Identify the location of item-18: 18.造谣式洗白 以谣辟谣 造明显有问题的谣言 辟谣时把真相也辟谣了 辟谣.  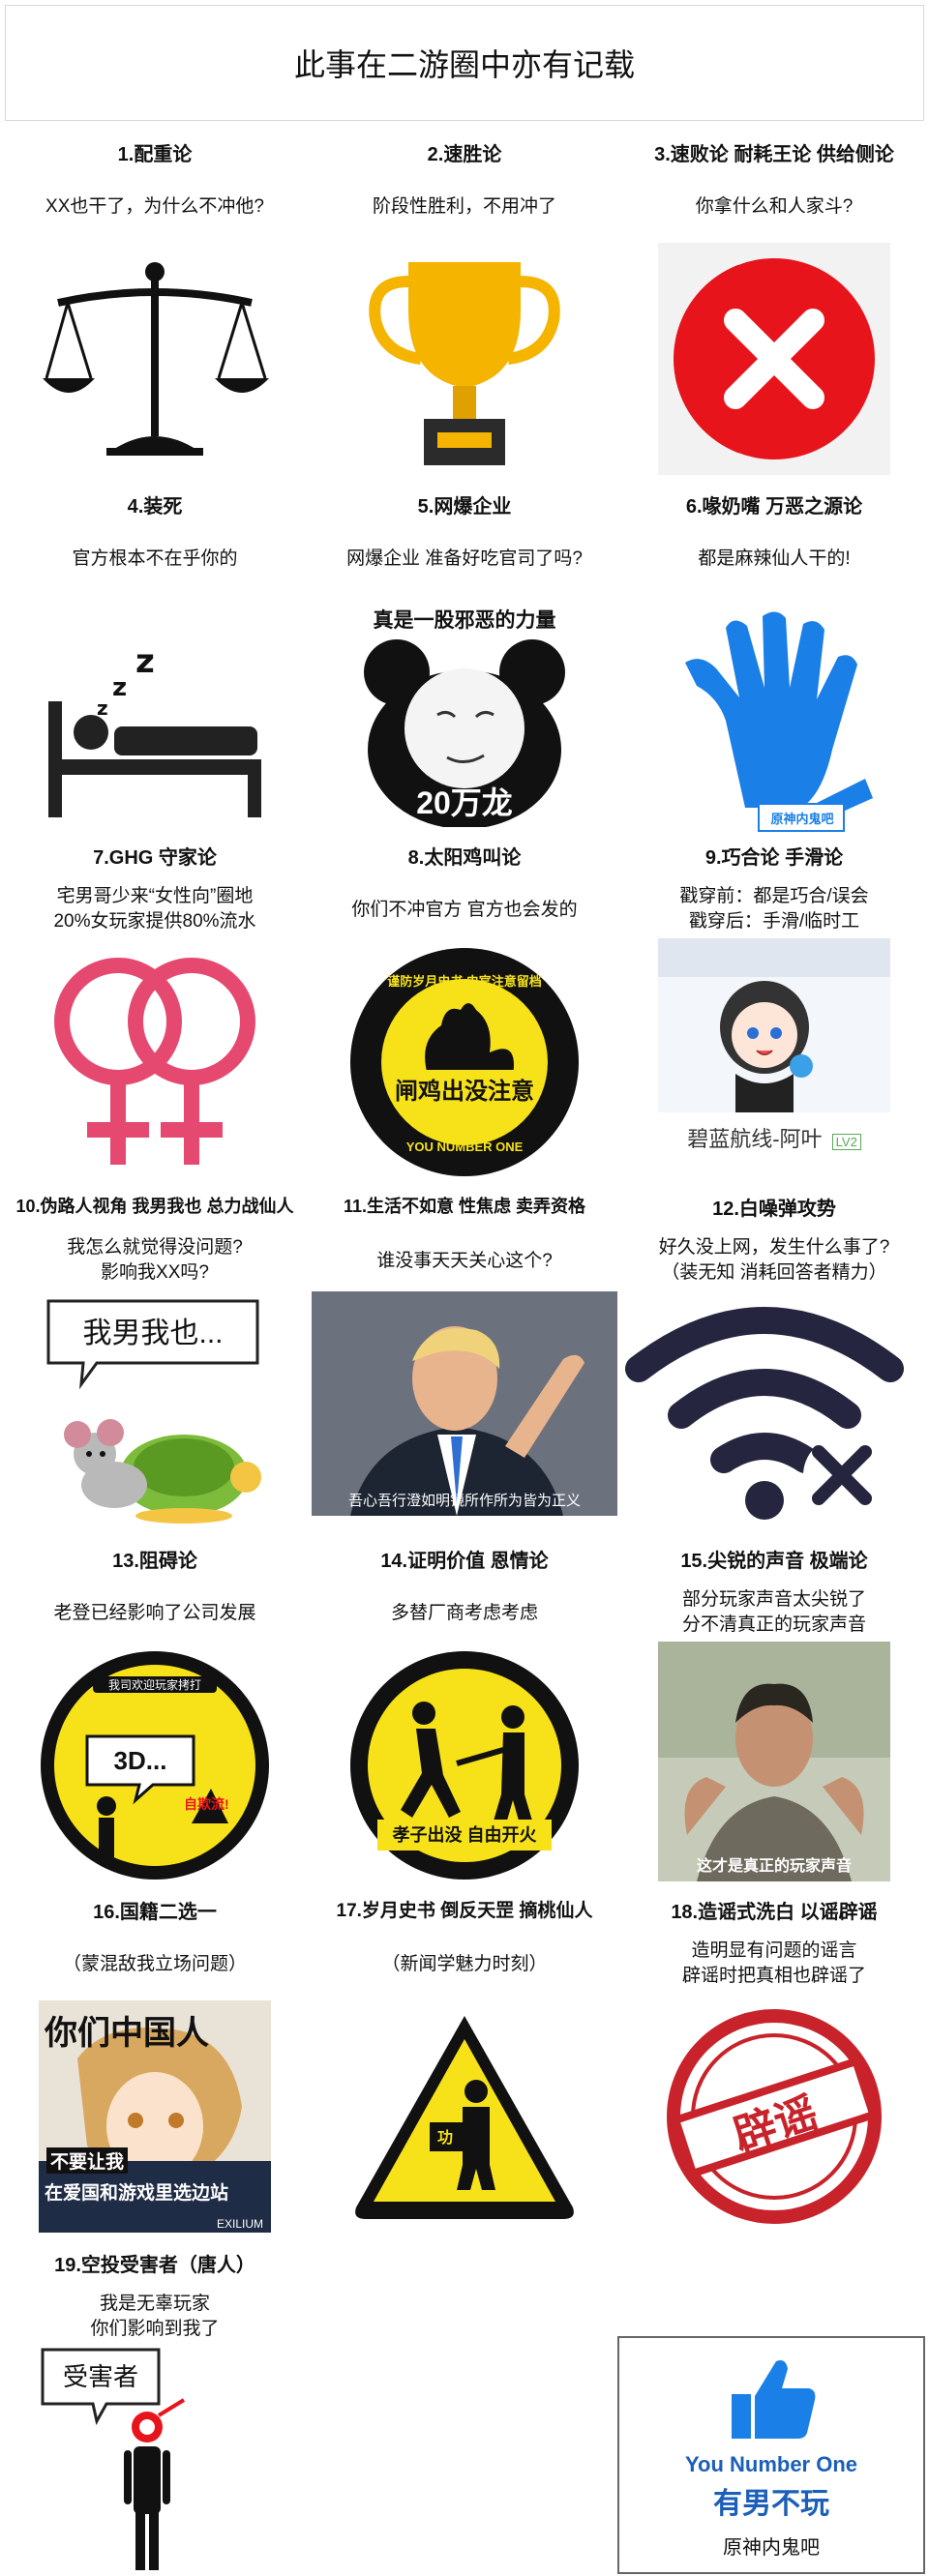
(774, 2072).